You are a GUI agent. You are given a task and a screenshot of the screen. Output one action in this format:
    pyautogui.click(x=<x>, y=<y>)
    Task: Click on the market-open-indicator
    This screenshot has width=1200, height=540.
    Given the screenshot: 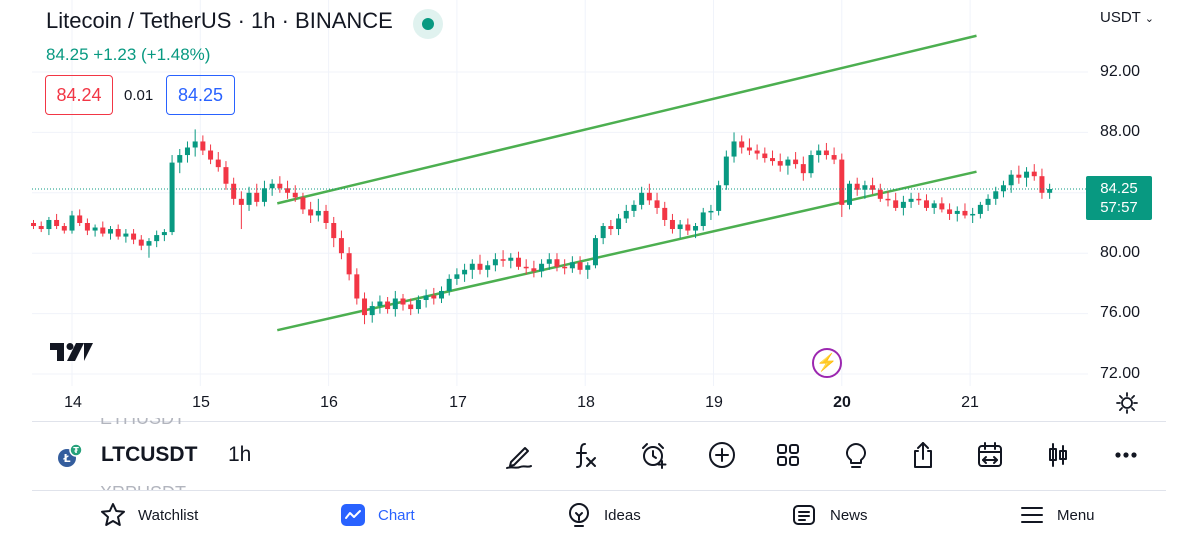 What is the action you would take?
    pyautogui.click(x=428, y=24)
    